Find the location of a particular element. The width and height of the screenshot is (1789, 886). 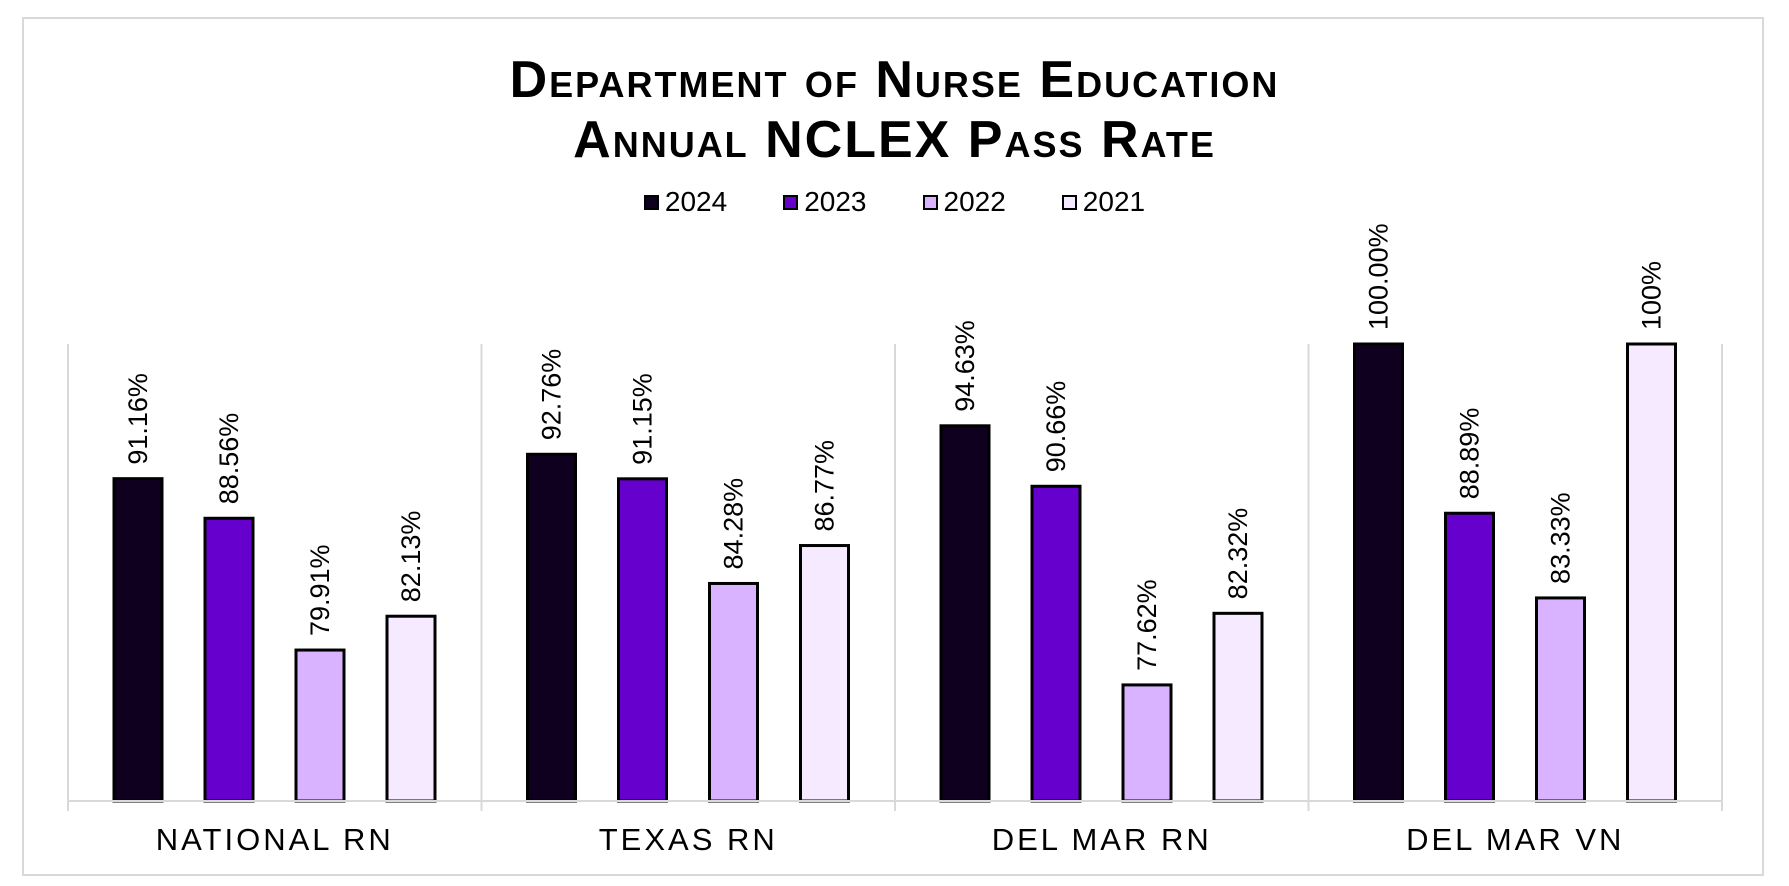

value-label-2024-texas-rn: 92.76% is located at coordinates (552, 395).